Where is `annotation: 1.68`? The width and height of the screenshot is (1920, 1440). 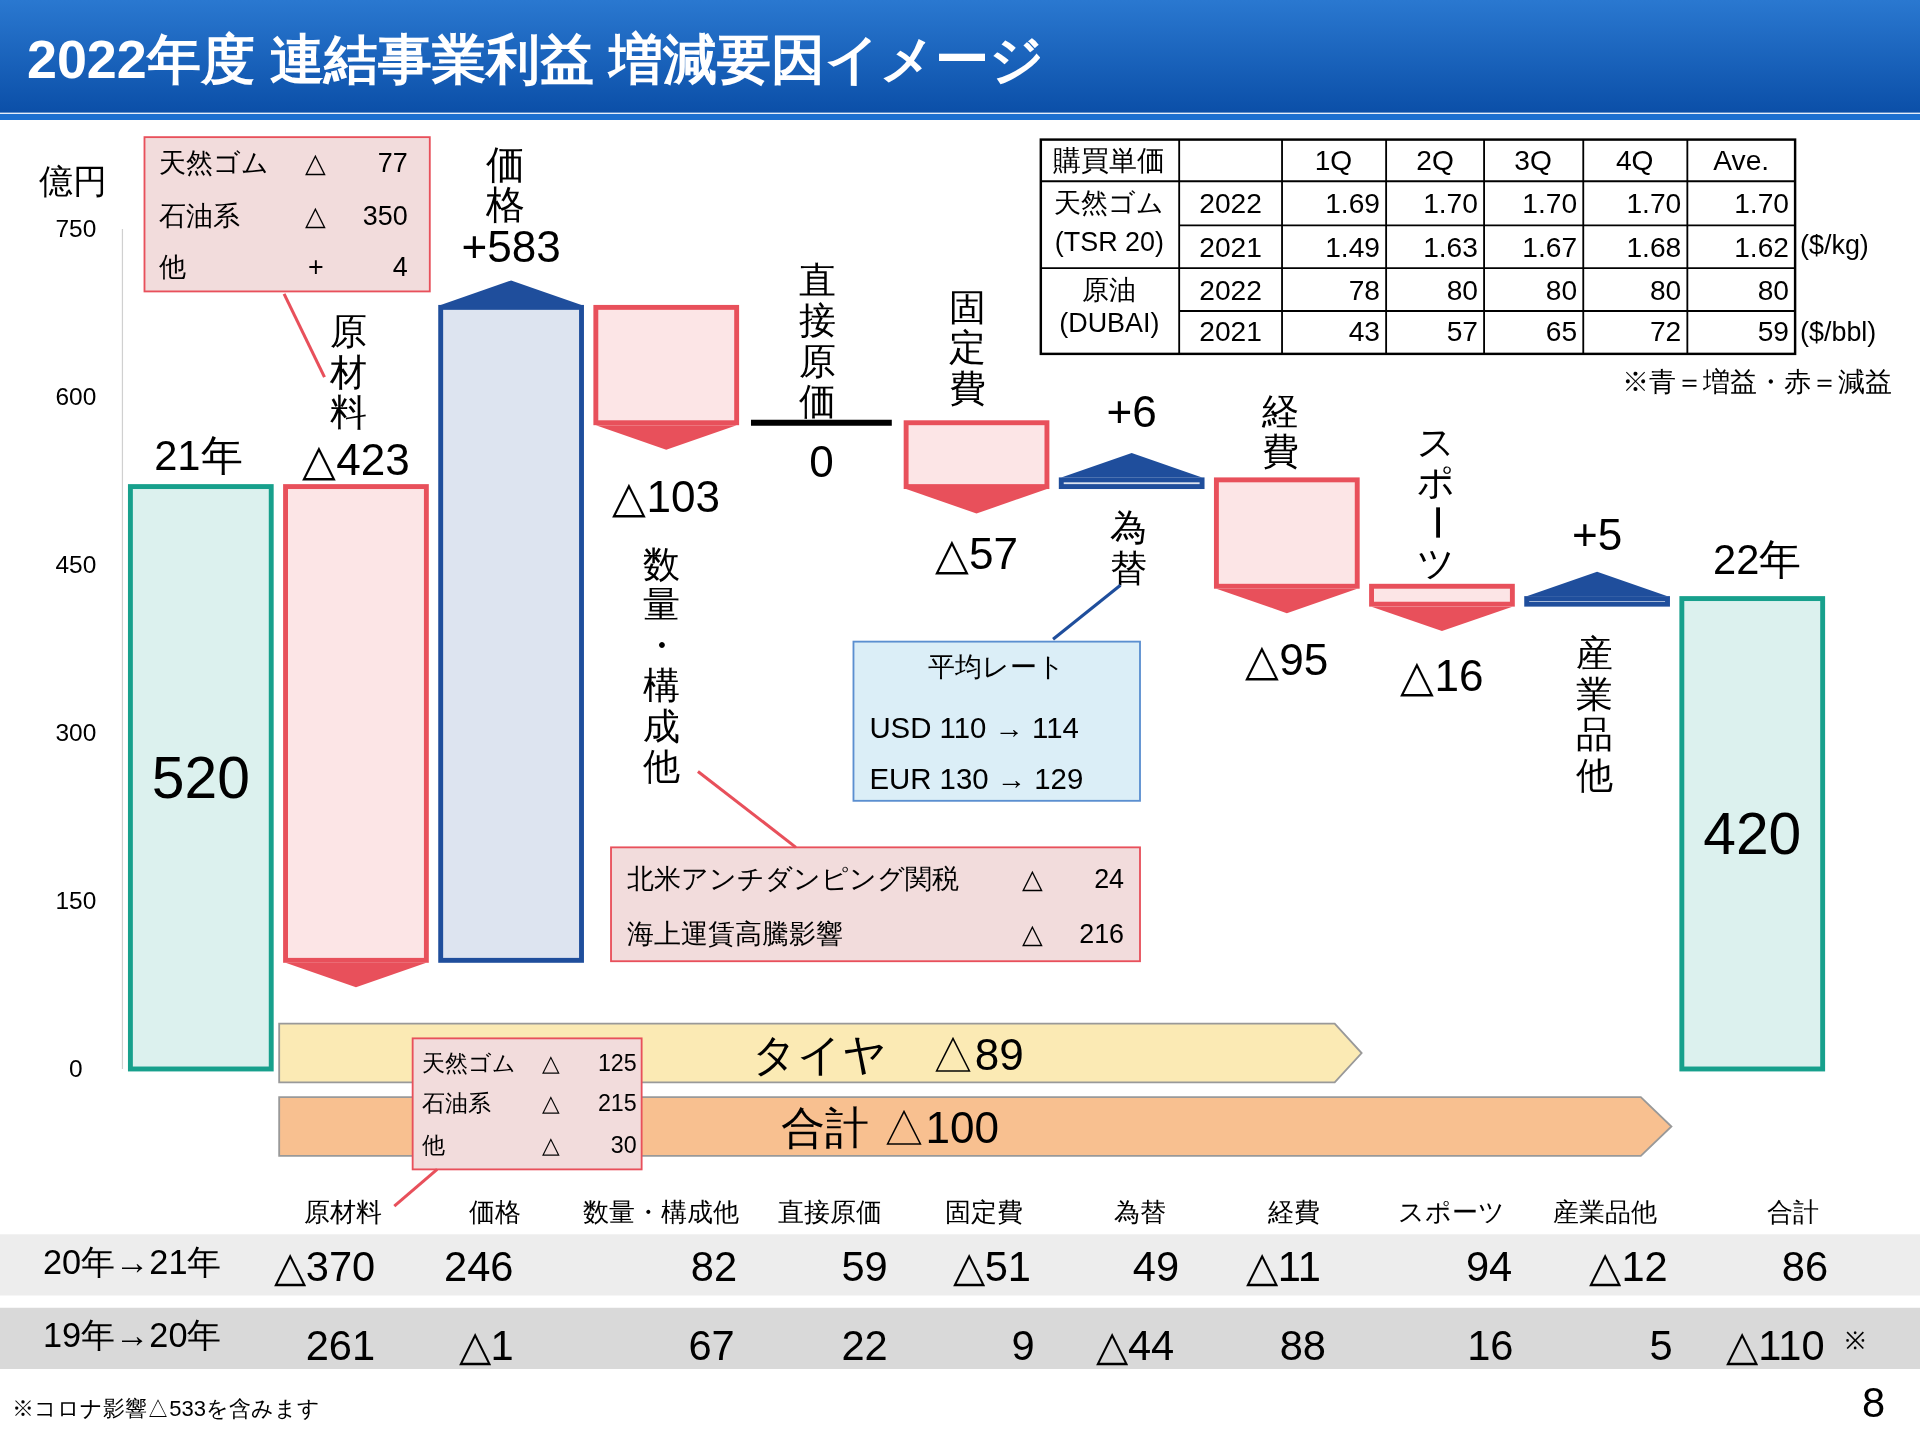 annotation: 1.68 is located at coordinates (1654, 247).